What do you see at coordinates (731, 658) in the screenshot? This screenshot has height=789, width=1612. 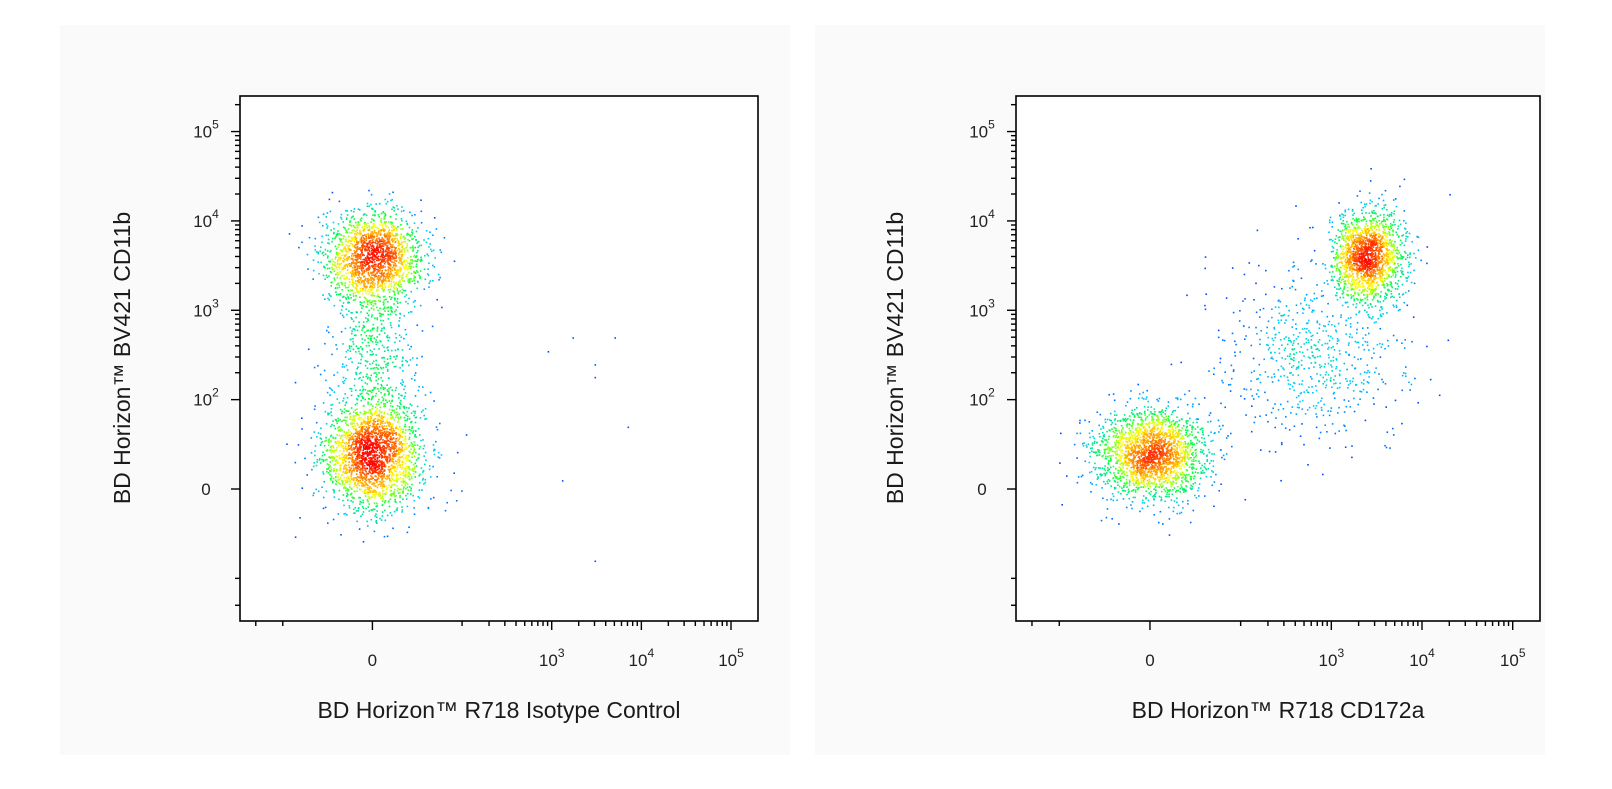 I see `x-tick-label: 105` at bounding box center [731, 658].